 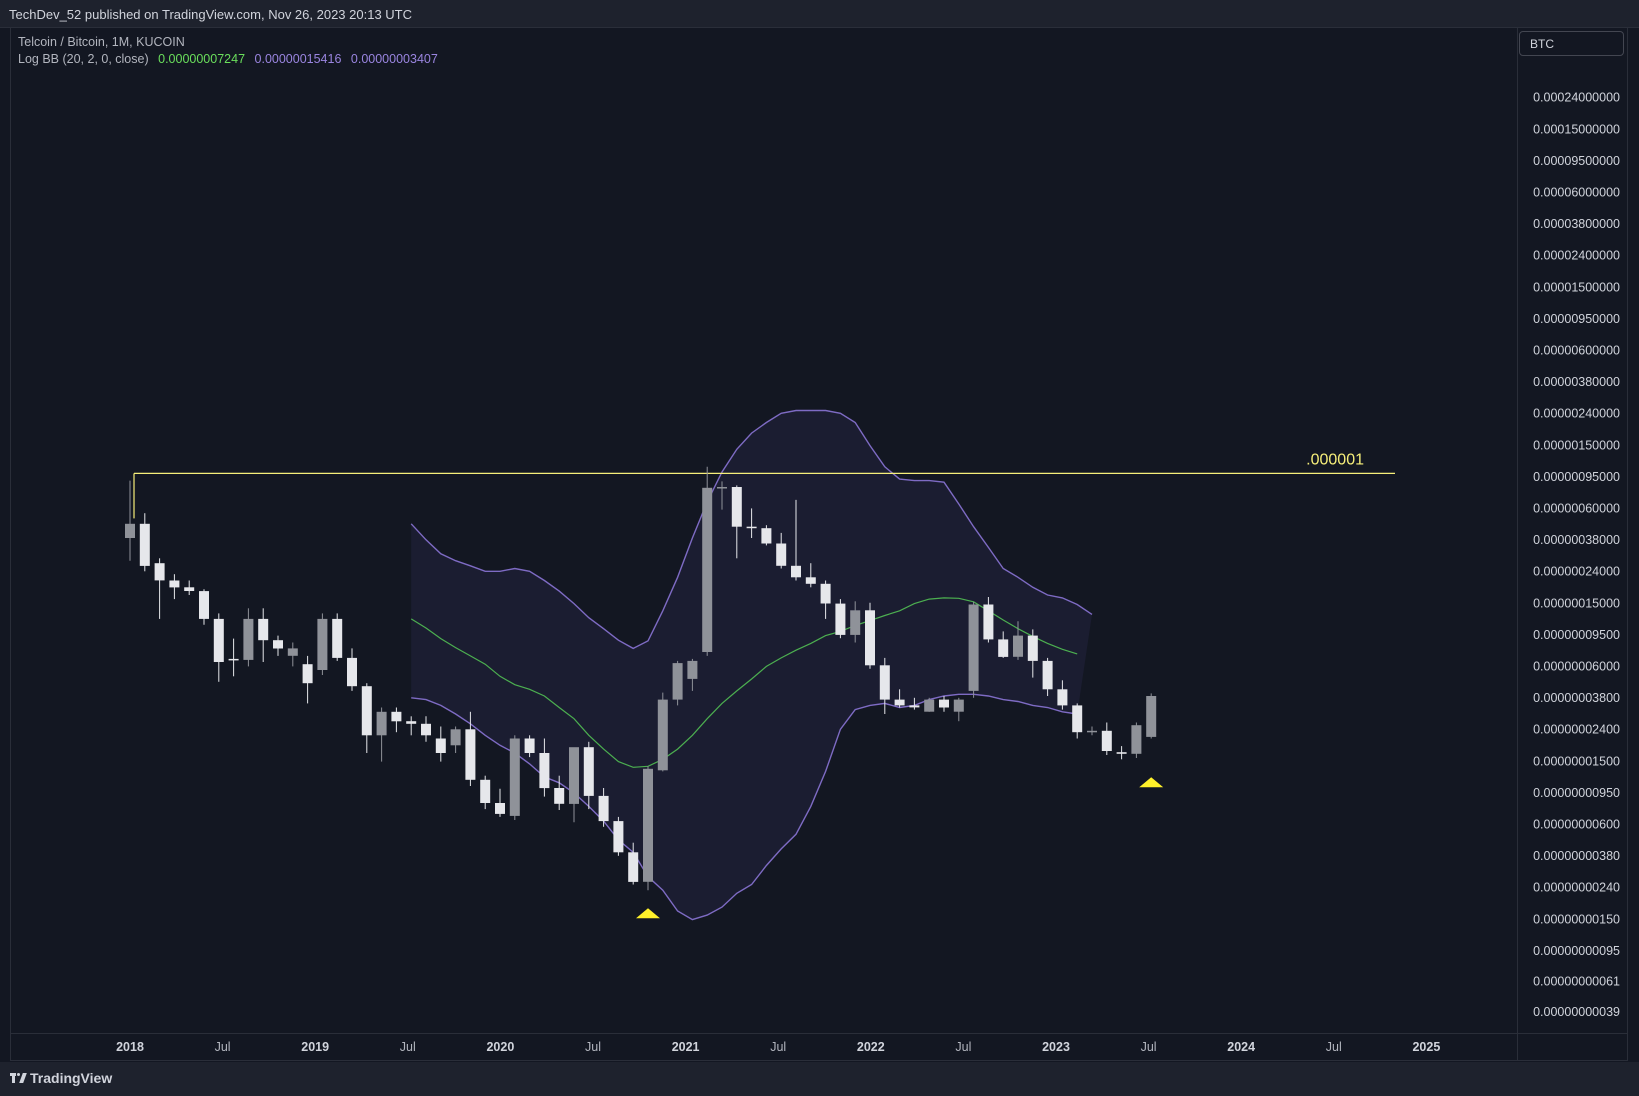 What do you see at coordinates (130, 1047) in the screenshot?
I see `time-tick-label: 2018` at bounding box center [130, 1047].